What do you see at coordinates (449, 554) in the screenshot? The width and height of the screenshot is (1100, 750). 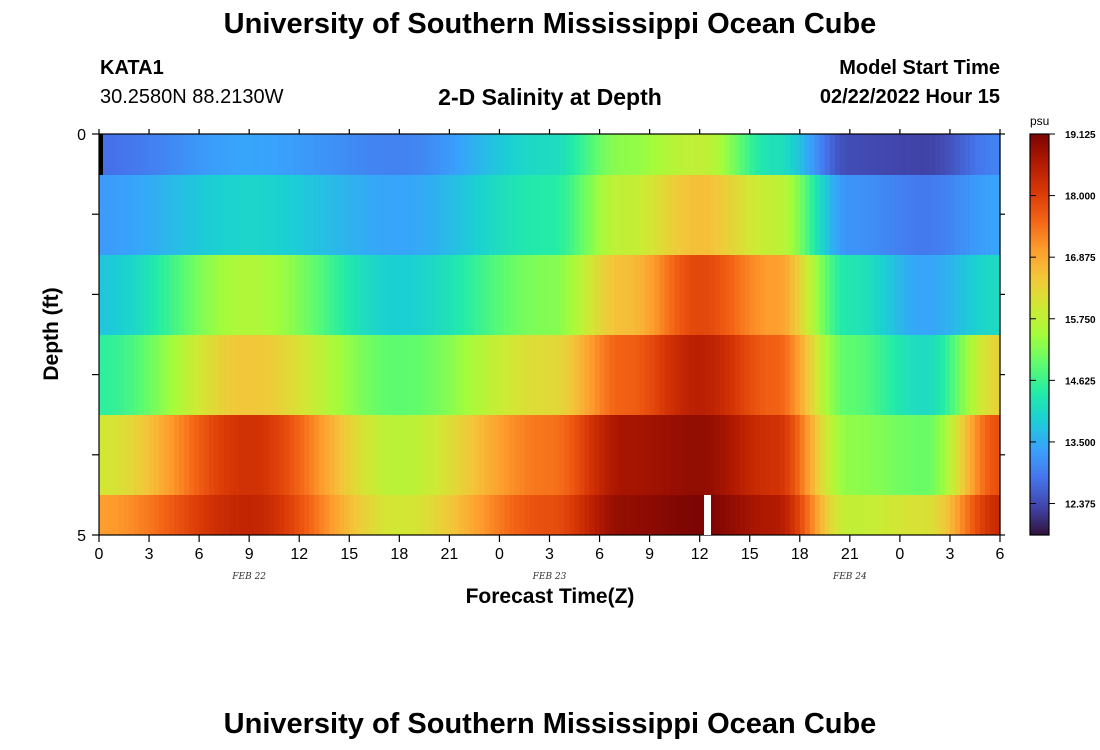 I see `x-tick-label: 21` at bounding box center [449, 554].